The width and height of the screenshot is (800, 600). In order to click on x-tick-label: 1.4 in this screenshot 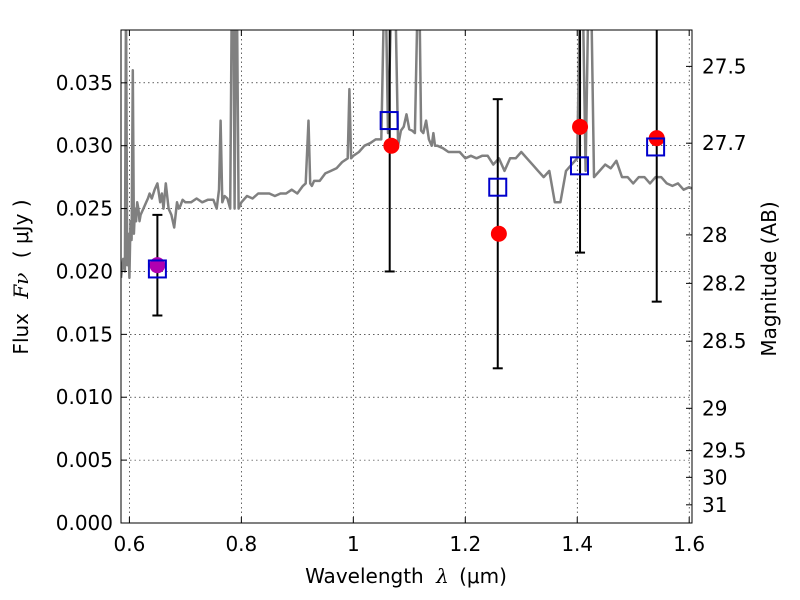, I will do `click(577, 544)`.